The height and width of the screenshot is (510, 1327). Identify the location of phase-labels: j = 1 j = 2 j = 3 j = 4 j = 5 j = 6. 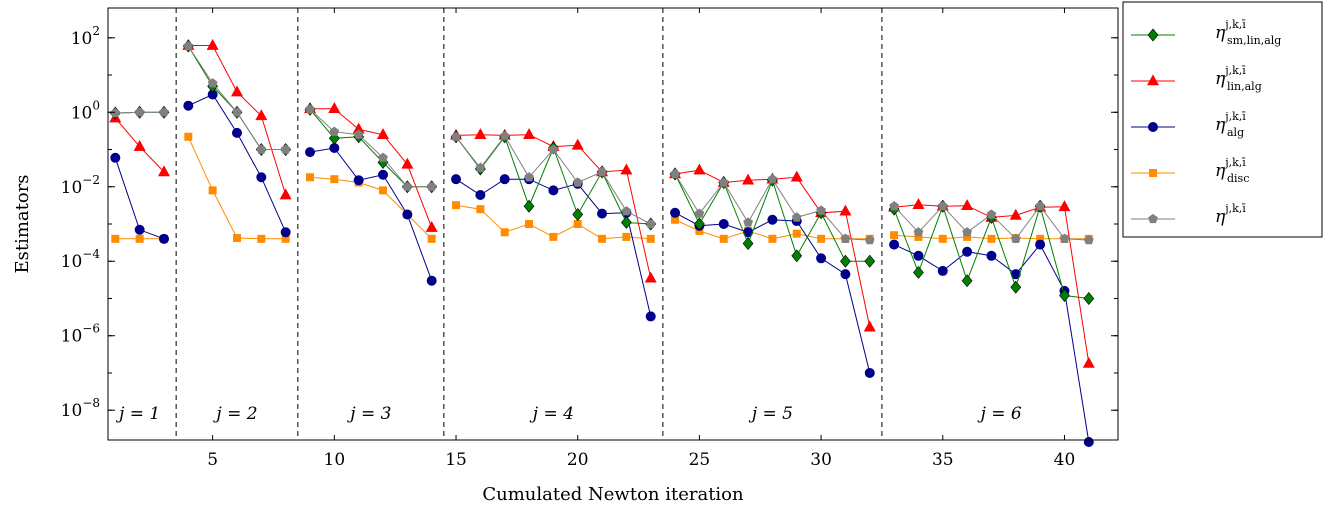
(568, 414).